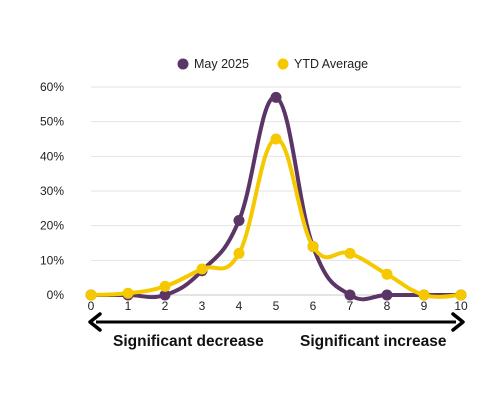 The width and height of the screenshot is (500, 400). What do you see at coordinates (52, 122) in the screenshot?
I see `y-tick-label: 50%` at bounding box center [52, 122].